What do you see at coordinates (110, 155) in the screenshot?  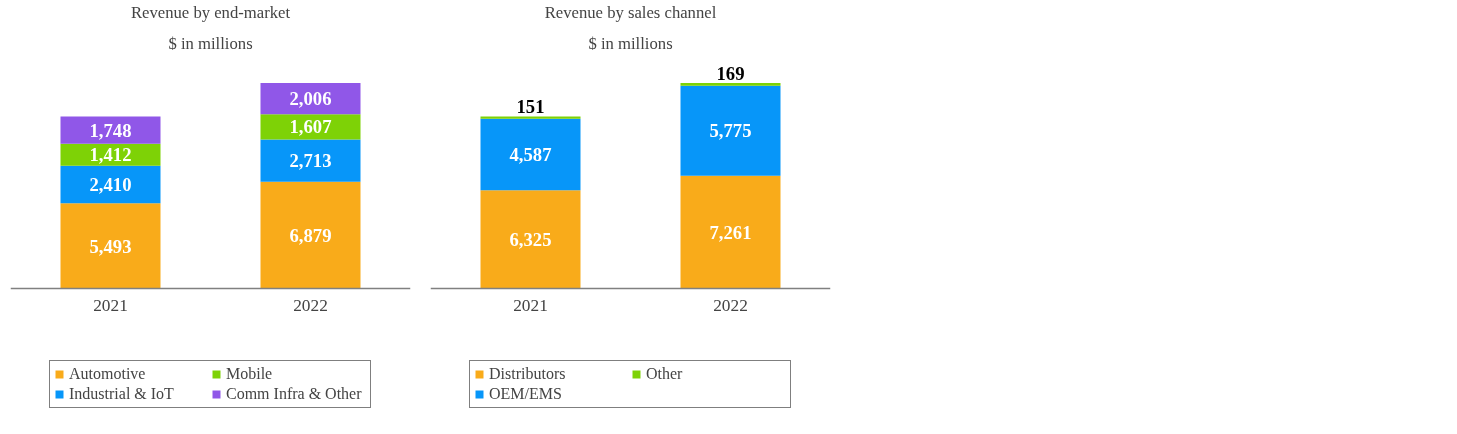 I see `data-label: 1,412` at bounding box center [110, 155].